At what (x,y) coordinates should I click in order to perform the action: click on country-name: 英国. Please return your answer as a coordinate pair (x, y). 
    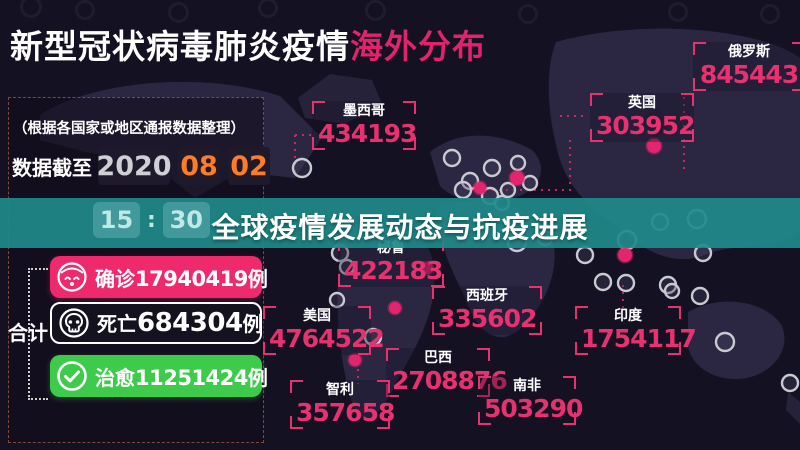
    Looking at the image, I should click on (642, 103).